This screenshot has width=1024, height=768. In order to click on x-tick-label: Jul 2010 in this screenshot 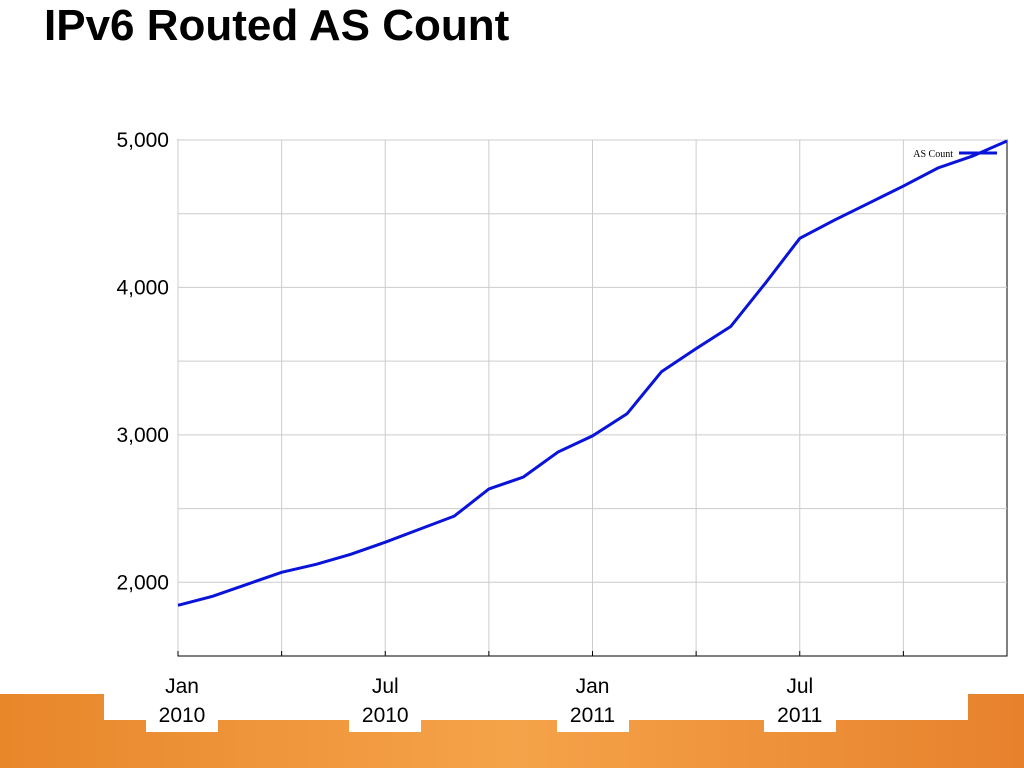, I will do `click(385, 701)`.